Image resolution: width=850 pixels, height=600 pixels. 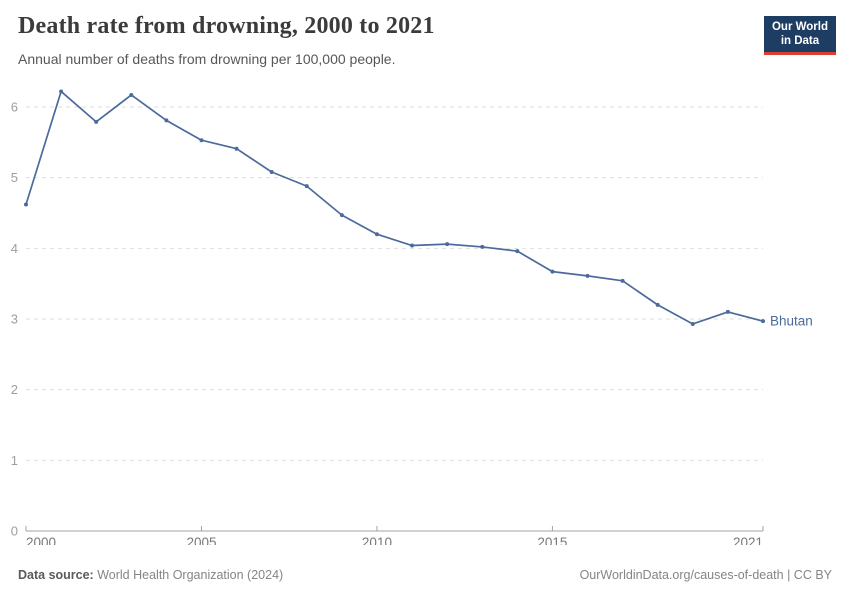 I want to click on x-tick-label: 2021, so click(x=748, y=540).